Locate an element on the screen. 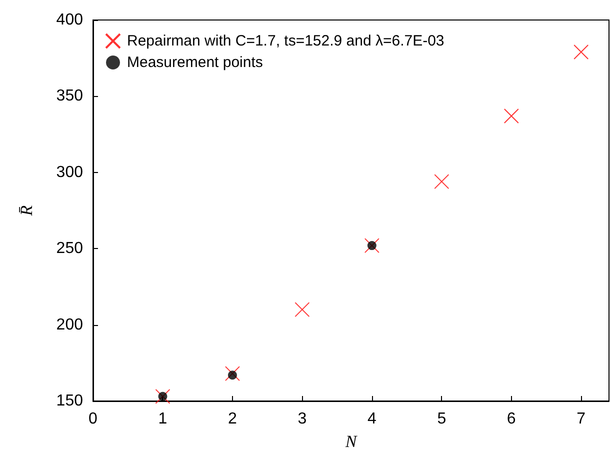 The width and height of the screenshot is (611, 465). y-tick-label: 300 is located at coordinates (70, 172).